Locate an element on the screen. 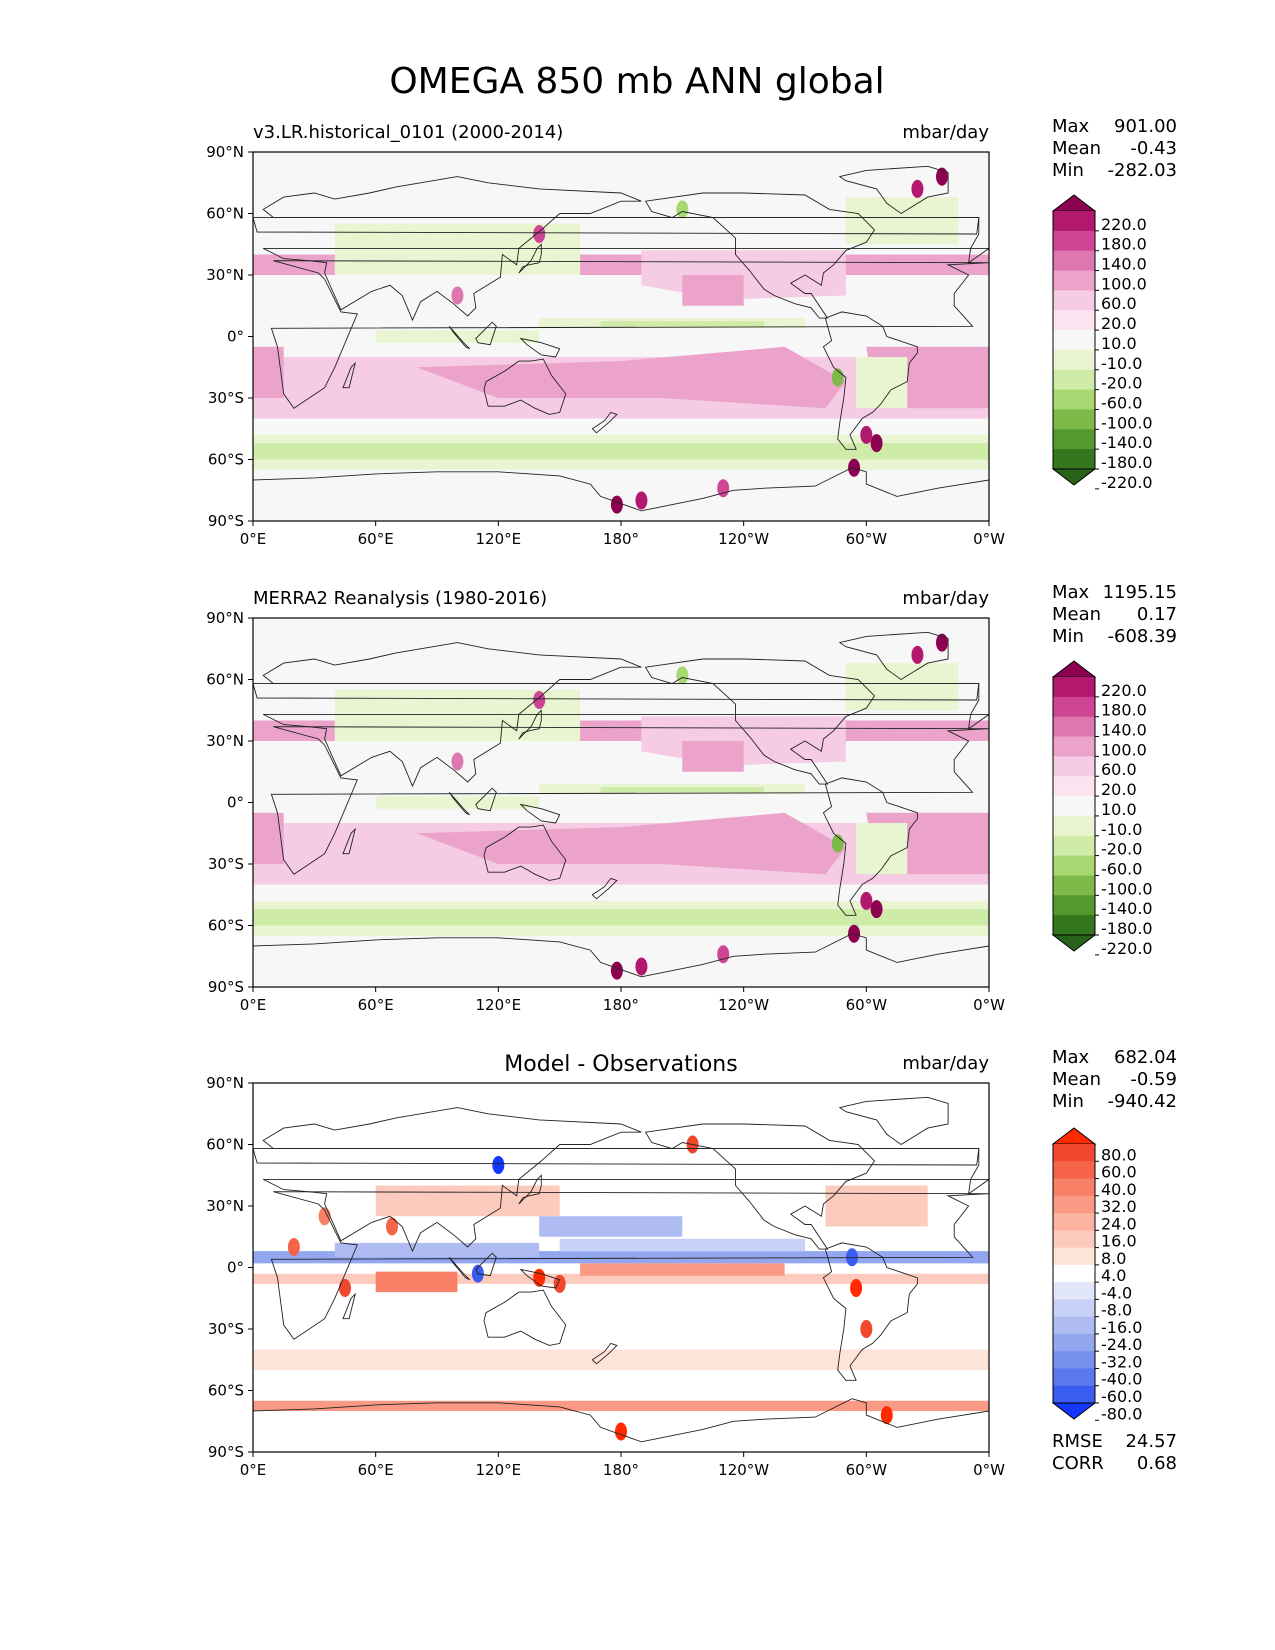 This screenshot has height=1650, width=1275. colorbar-tick-label: -32.0 is located at coordinates (1121, 1361).